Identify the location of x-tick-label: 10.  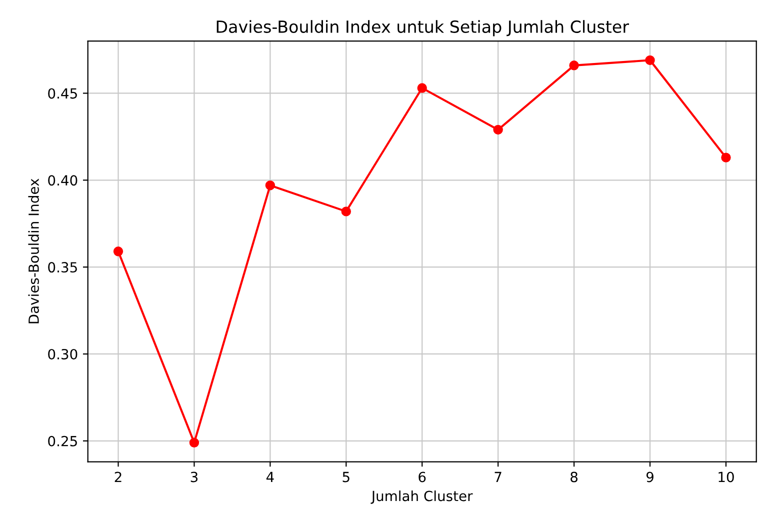
(726, 477).